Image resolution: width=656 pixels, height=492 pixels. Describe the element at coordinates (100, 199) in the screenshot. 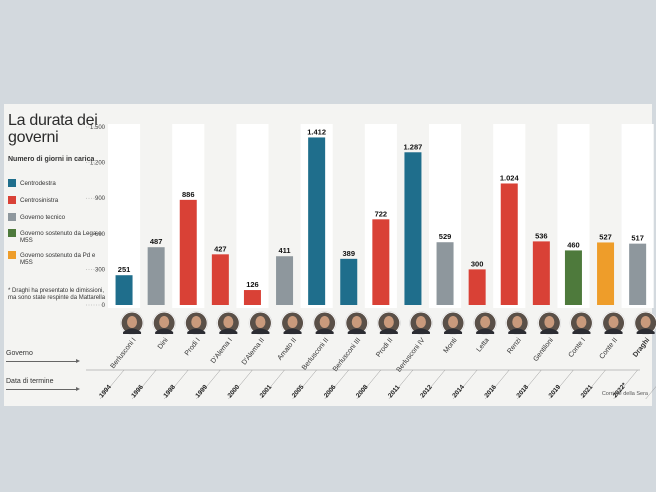

I see `y-tick-label: 900` at that location.